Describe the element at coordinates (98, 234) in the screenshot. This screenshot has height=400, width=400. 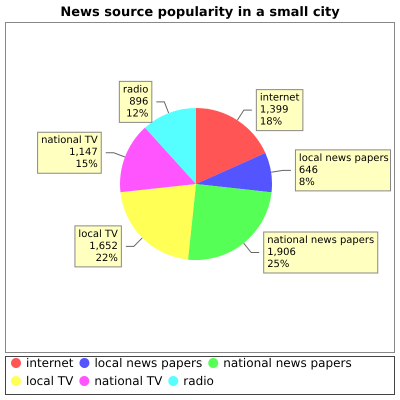
I see `slice-label: local TV` at that location.